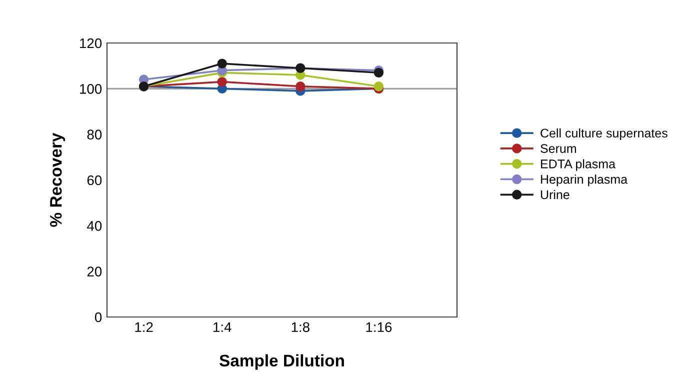  Describe the element at coordinates (94, 271) in the screenshot. I see `y-tick-label: 20` at that location.